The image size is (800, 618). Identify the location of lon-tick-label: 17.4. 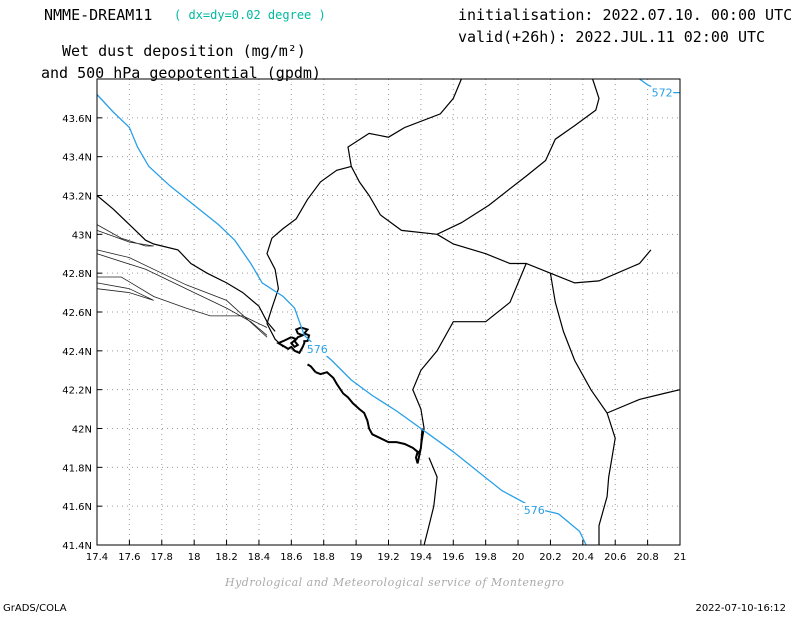
(97, 557).